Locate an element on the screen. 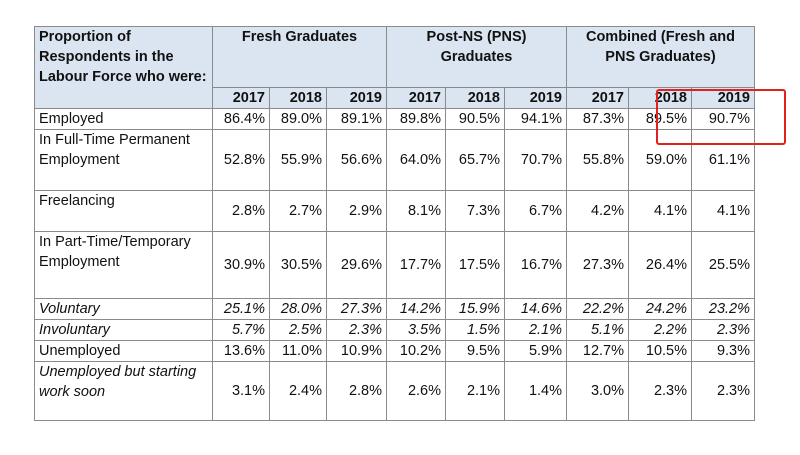  table-cell: 89.0% is located at coordinates (298, 119).